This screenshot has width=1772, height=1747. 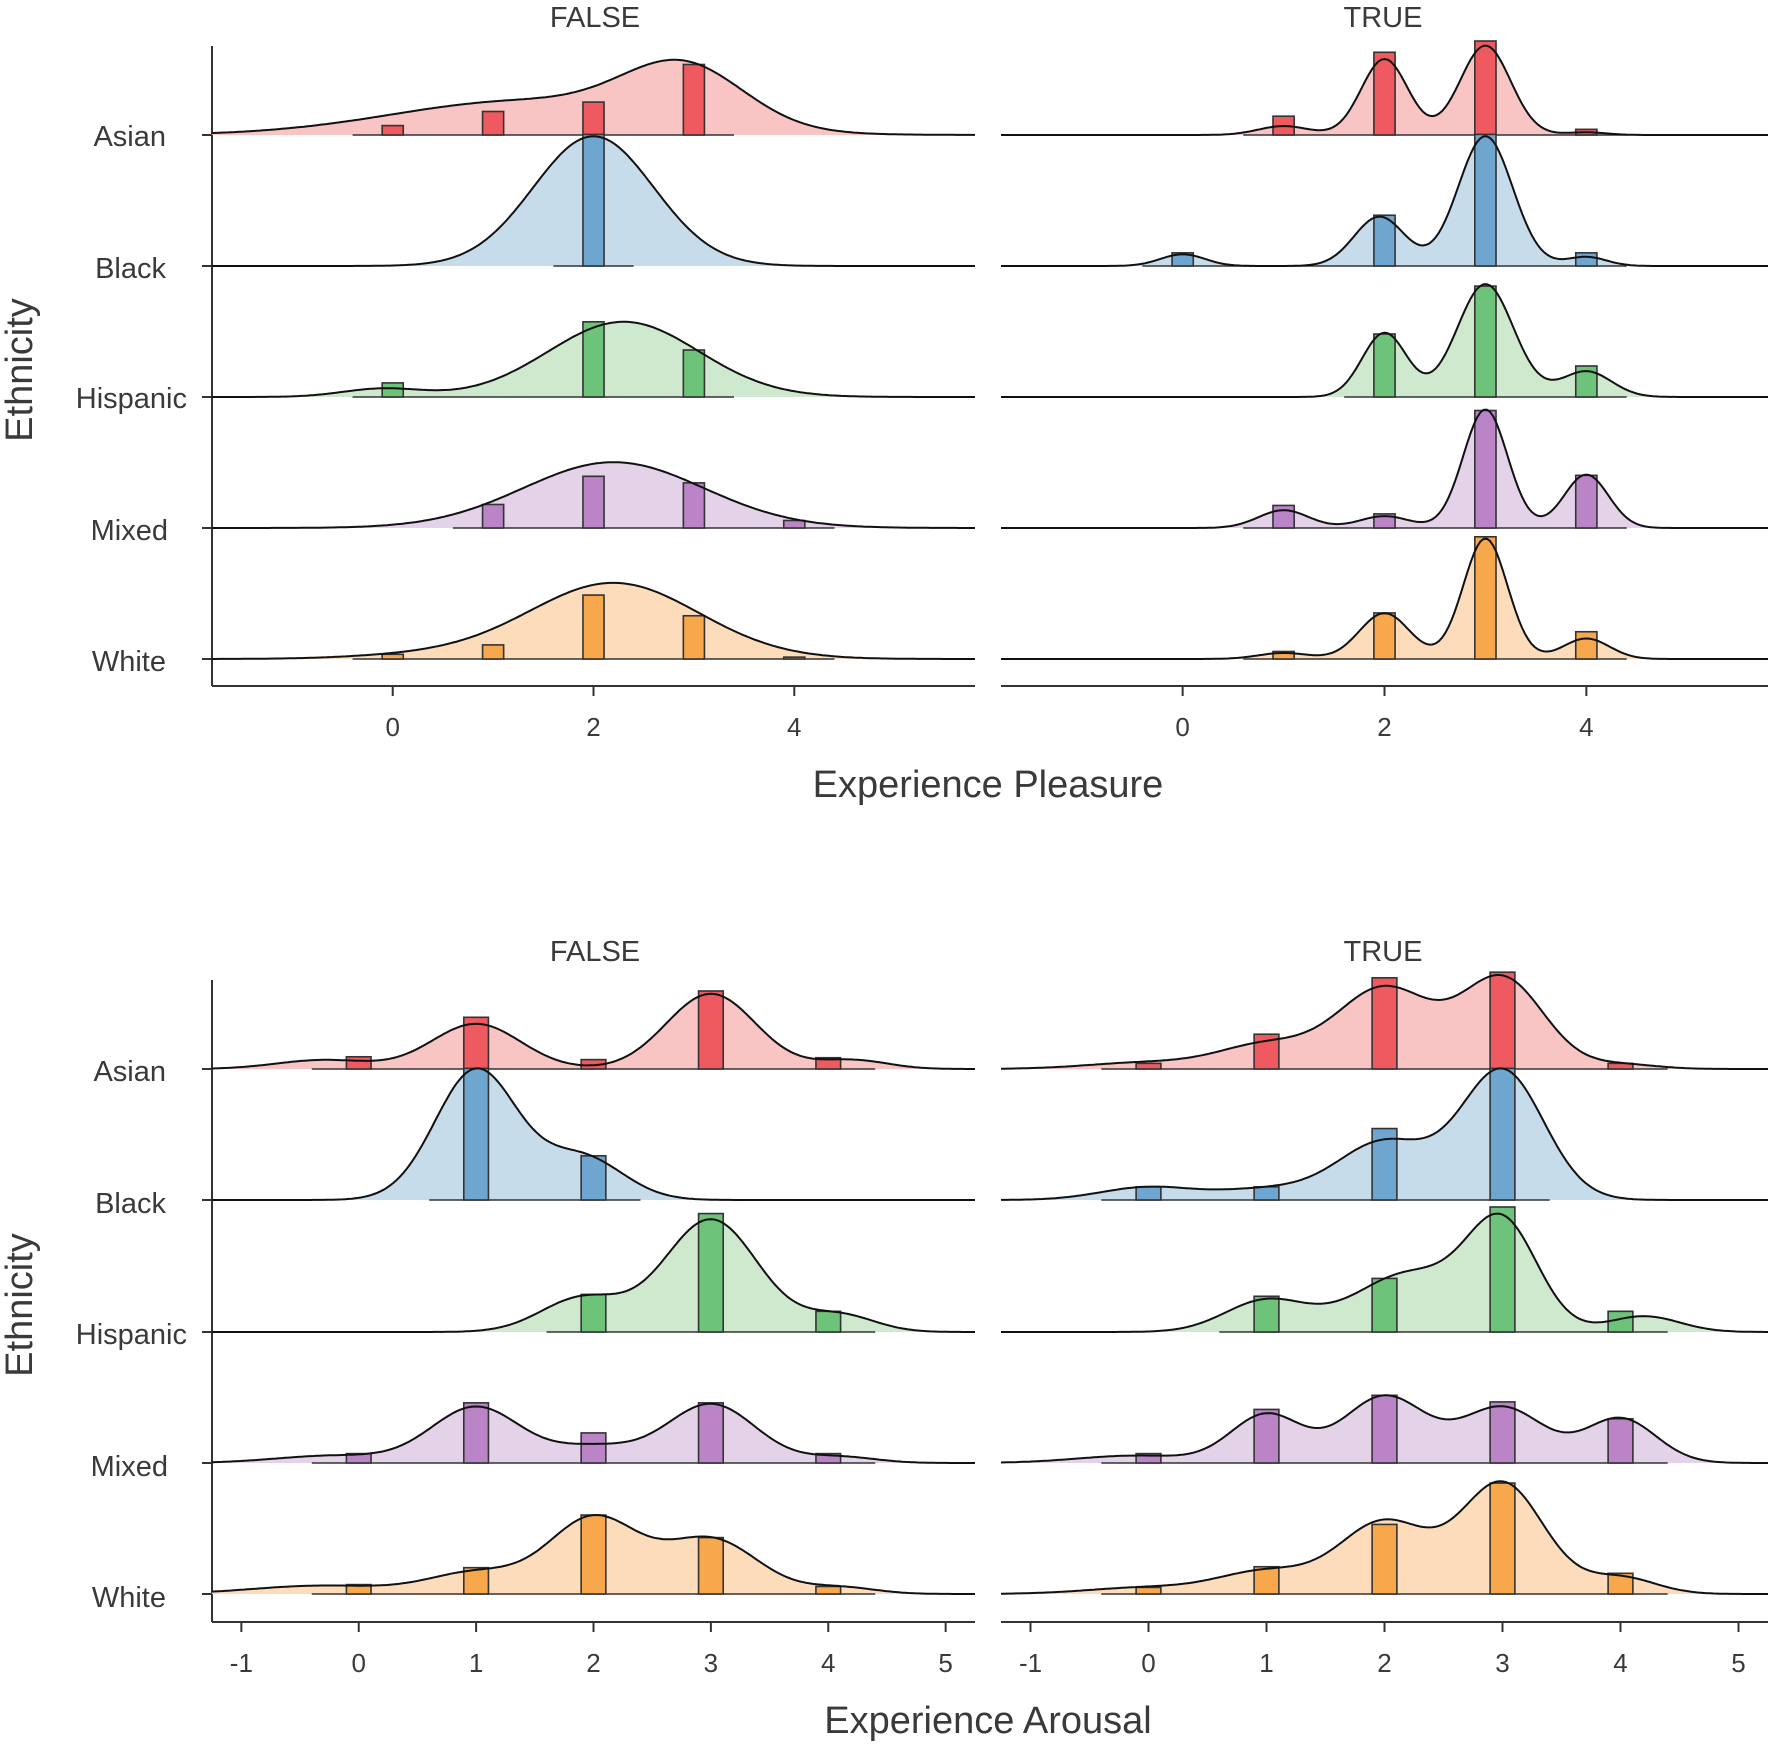 What do you see at coordinates (988, 785) in the screenshot?
I see `x-axis-title: Experience Pleasure` at bounding box center [988, 785].